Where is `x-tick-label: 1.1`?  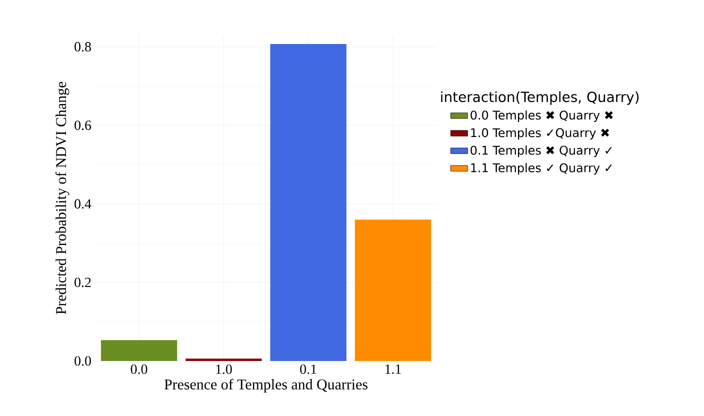 x-tick-label: 1.1 is located at coordinates (393, 369).